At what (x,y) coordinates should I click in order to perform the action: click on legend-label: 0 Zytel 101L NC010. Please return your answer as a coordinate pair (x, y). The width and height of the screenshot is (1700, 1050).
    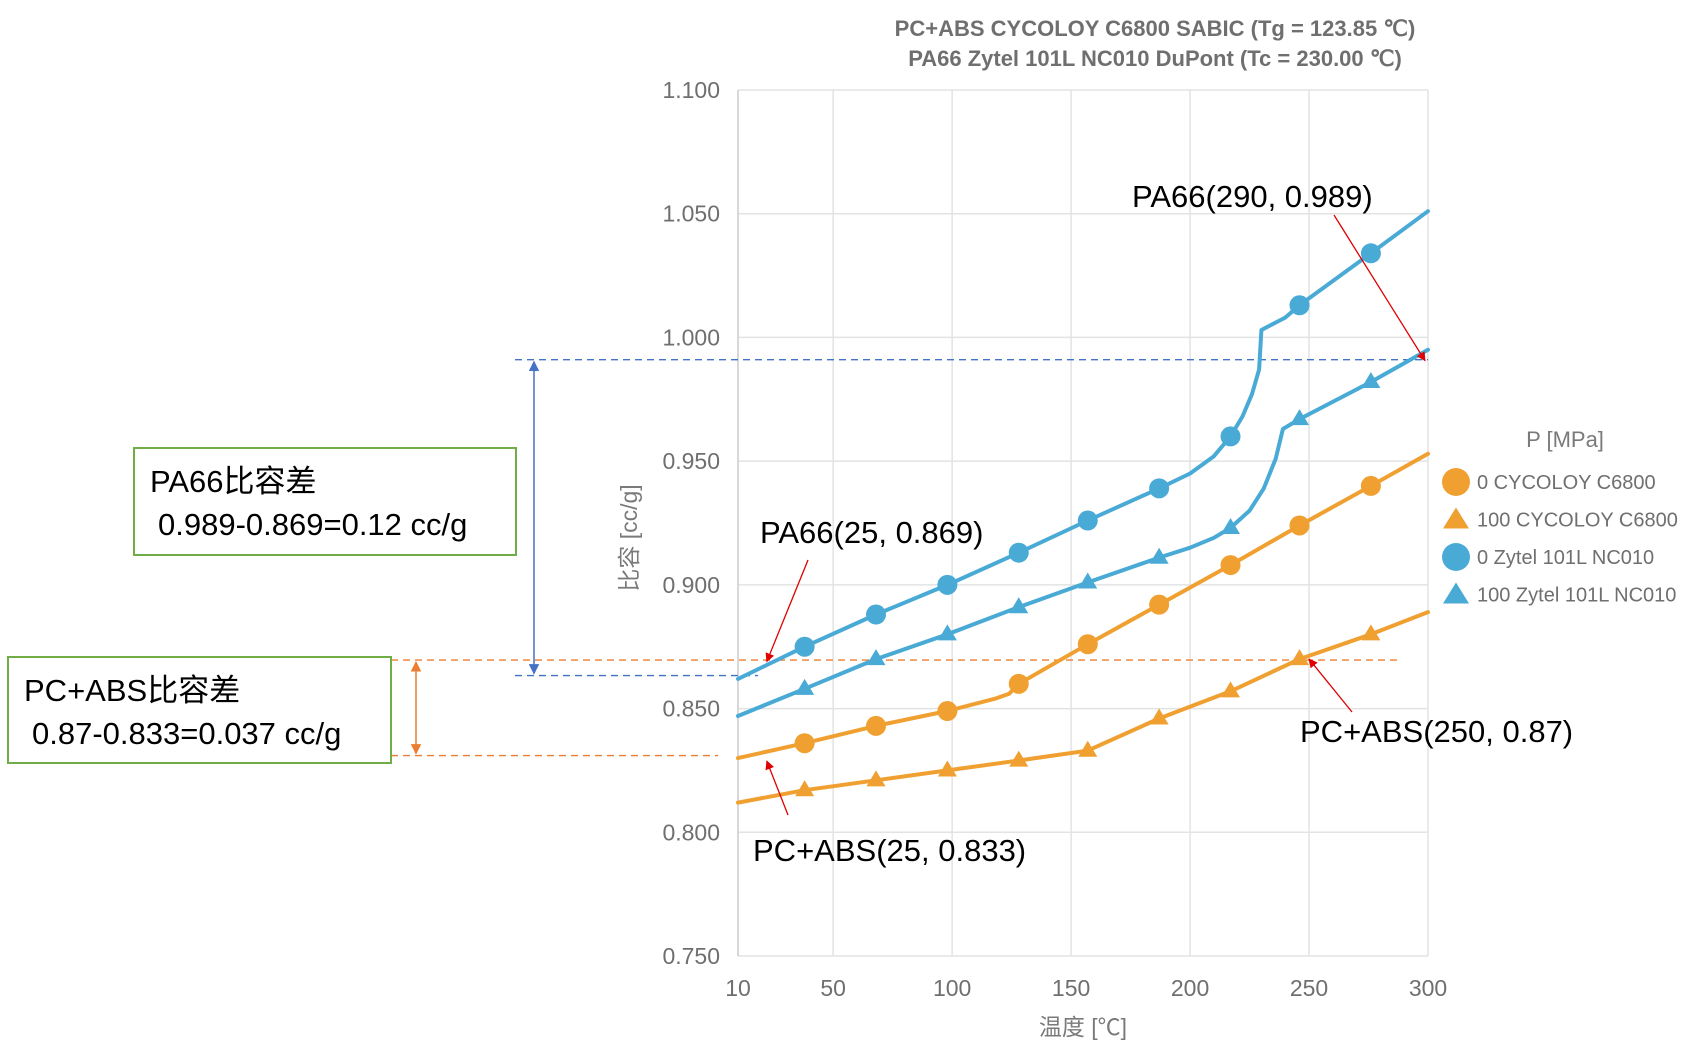
    Looking at the image, I should click on (1565, 558).